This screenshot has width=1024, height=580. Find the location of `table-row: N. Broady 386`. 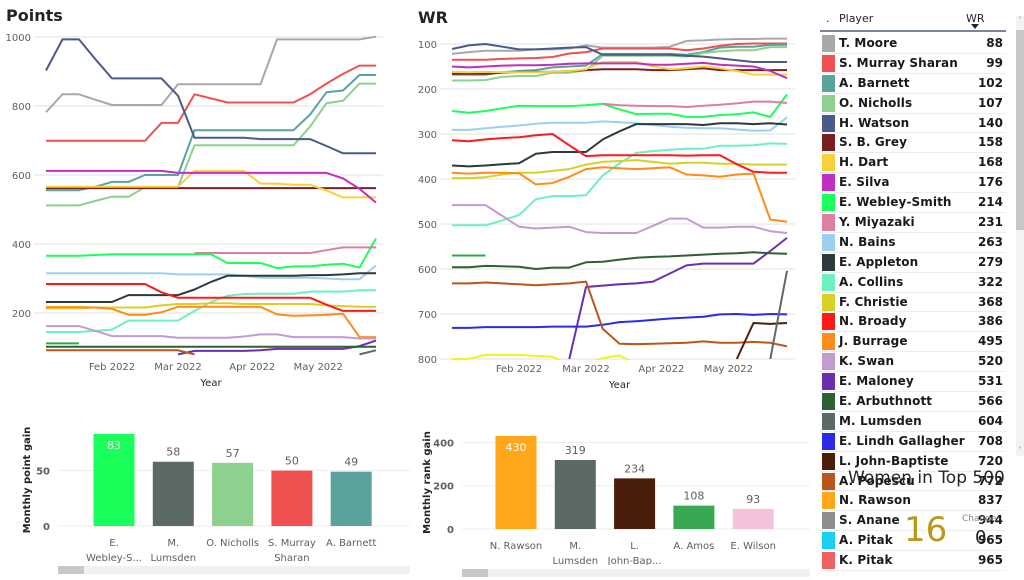

table-row: N. Broady 386 is located at coordinates (913, 322).